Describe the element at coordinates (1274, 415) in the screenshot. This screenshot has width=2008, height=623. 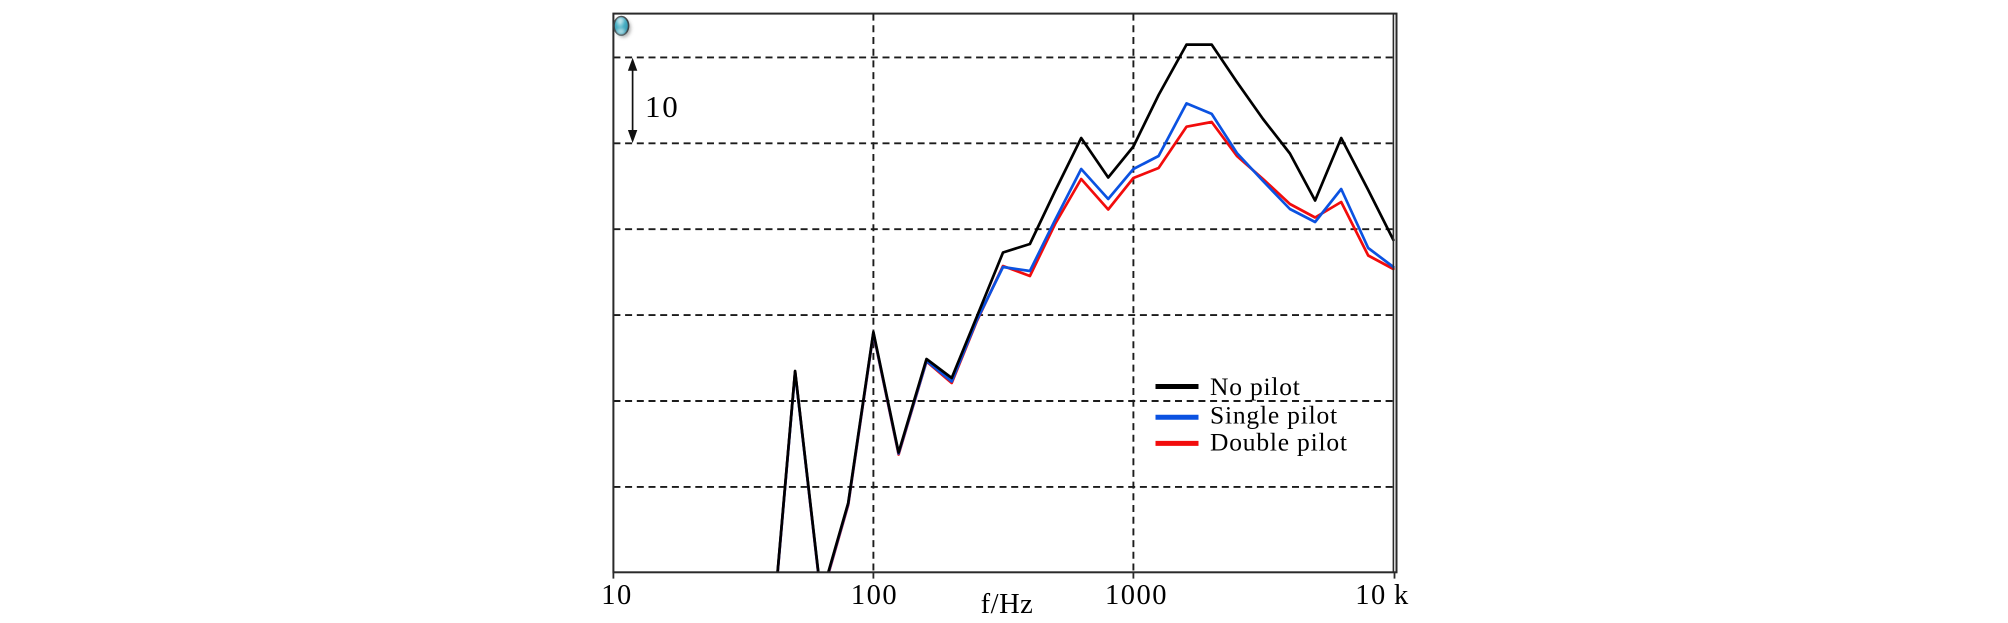
I see `svg-text: Single pilot` at that location.